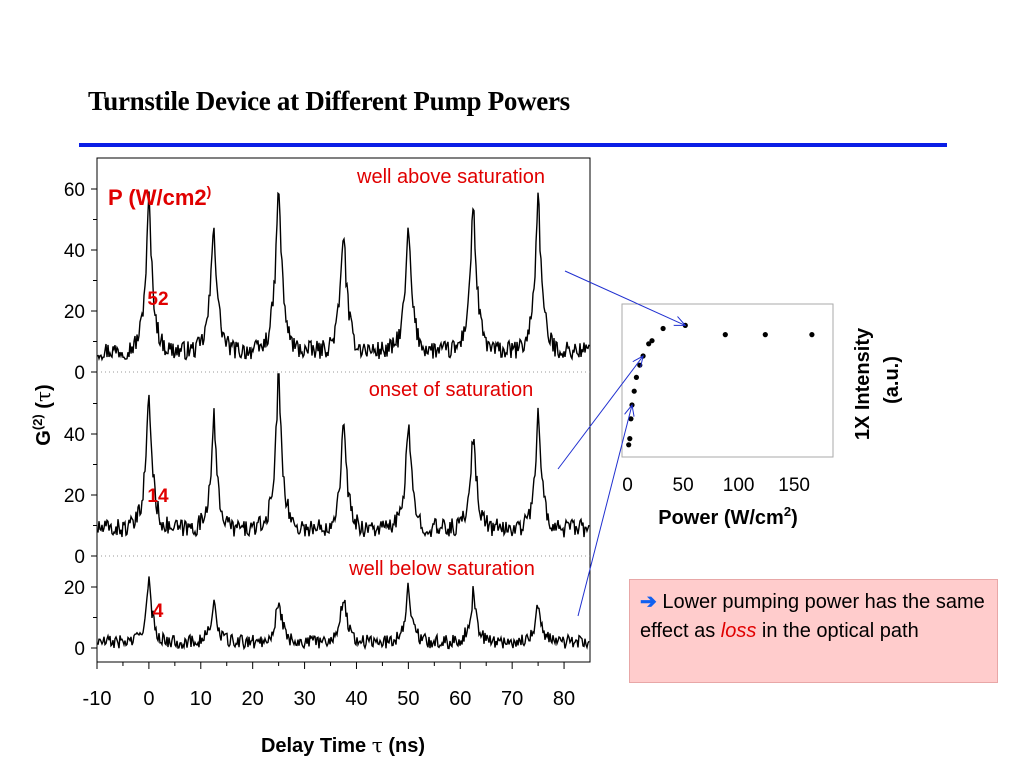  What do you see at coordinates (863, 383) in the screenshot?
I see `y-axis-label: 1X Intensity` at bounding box center [863, 383].